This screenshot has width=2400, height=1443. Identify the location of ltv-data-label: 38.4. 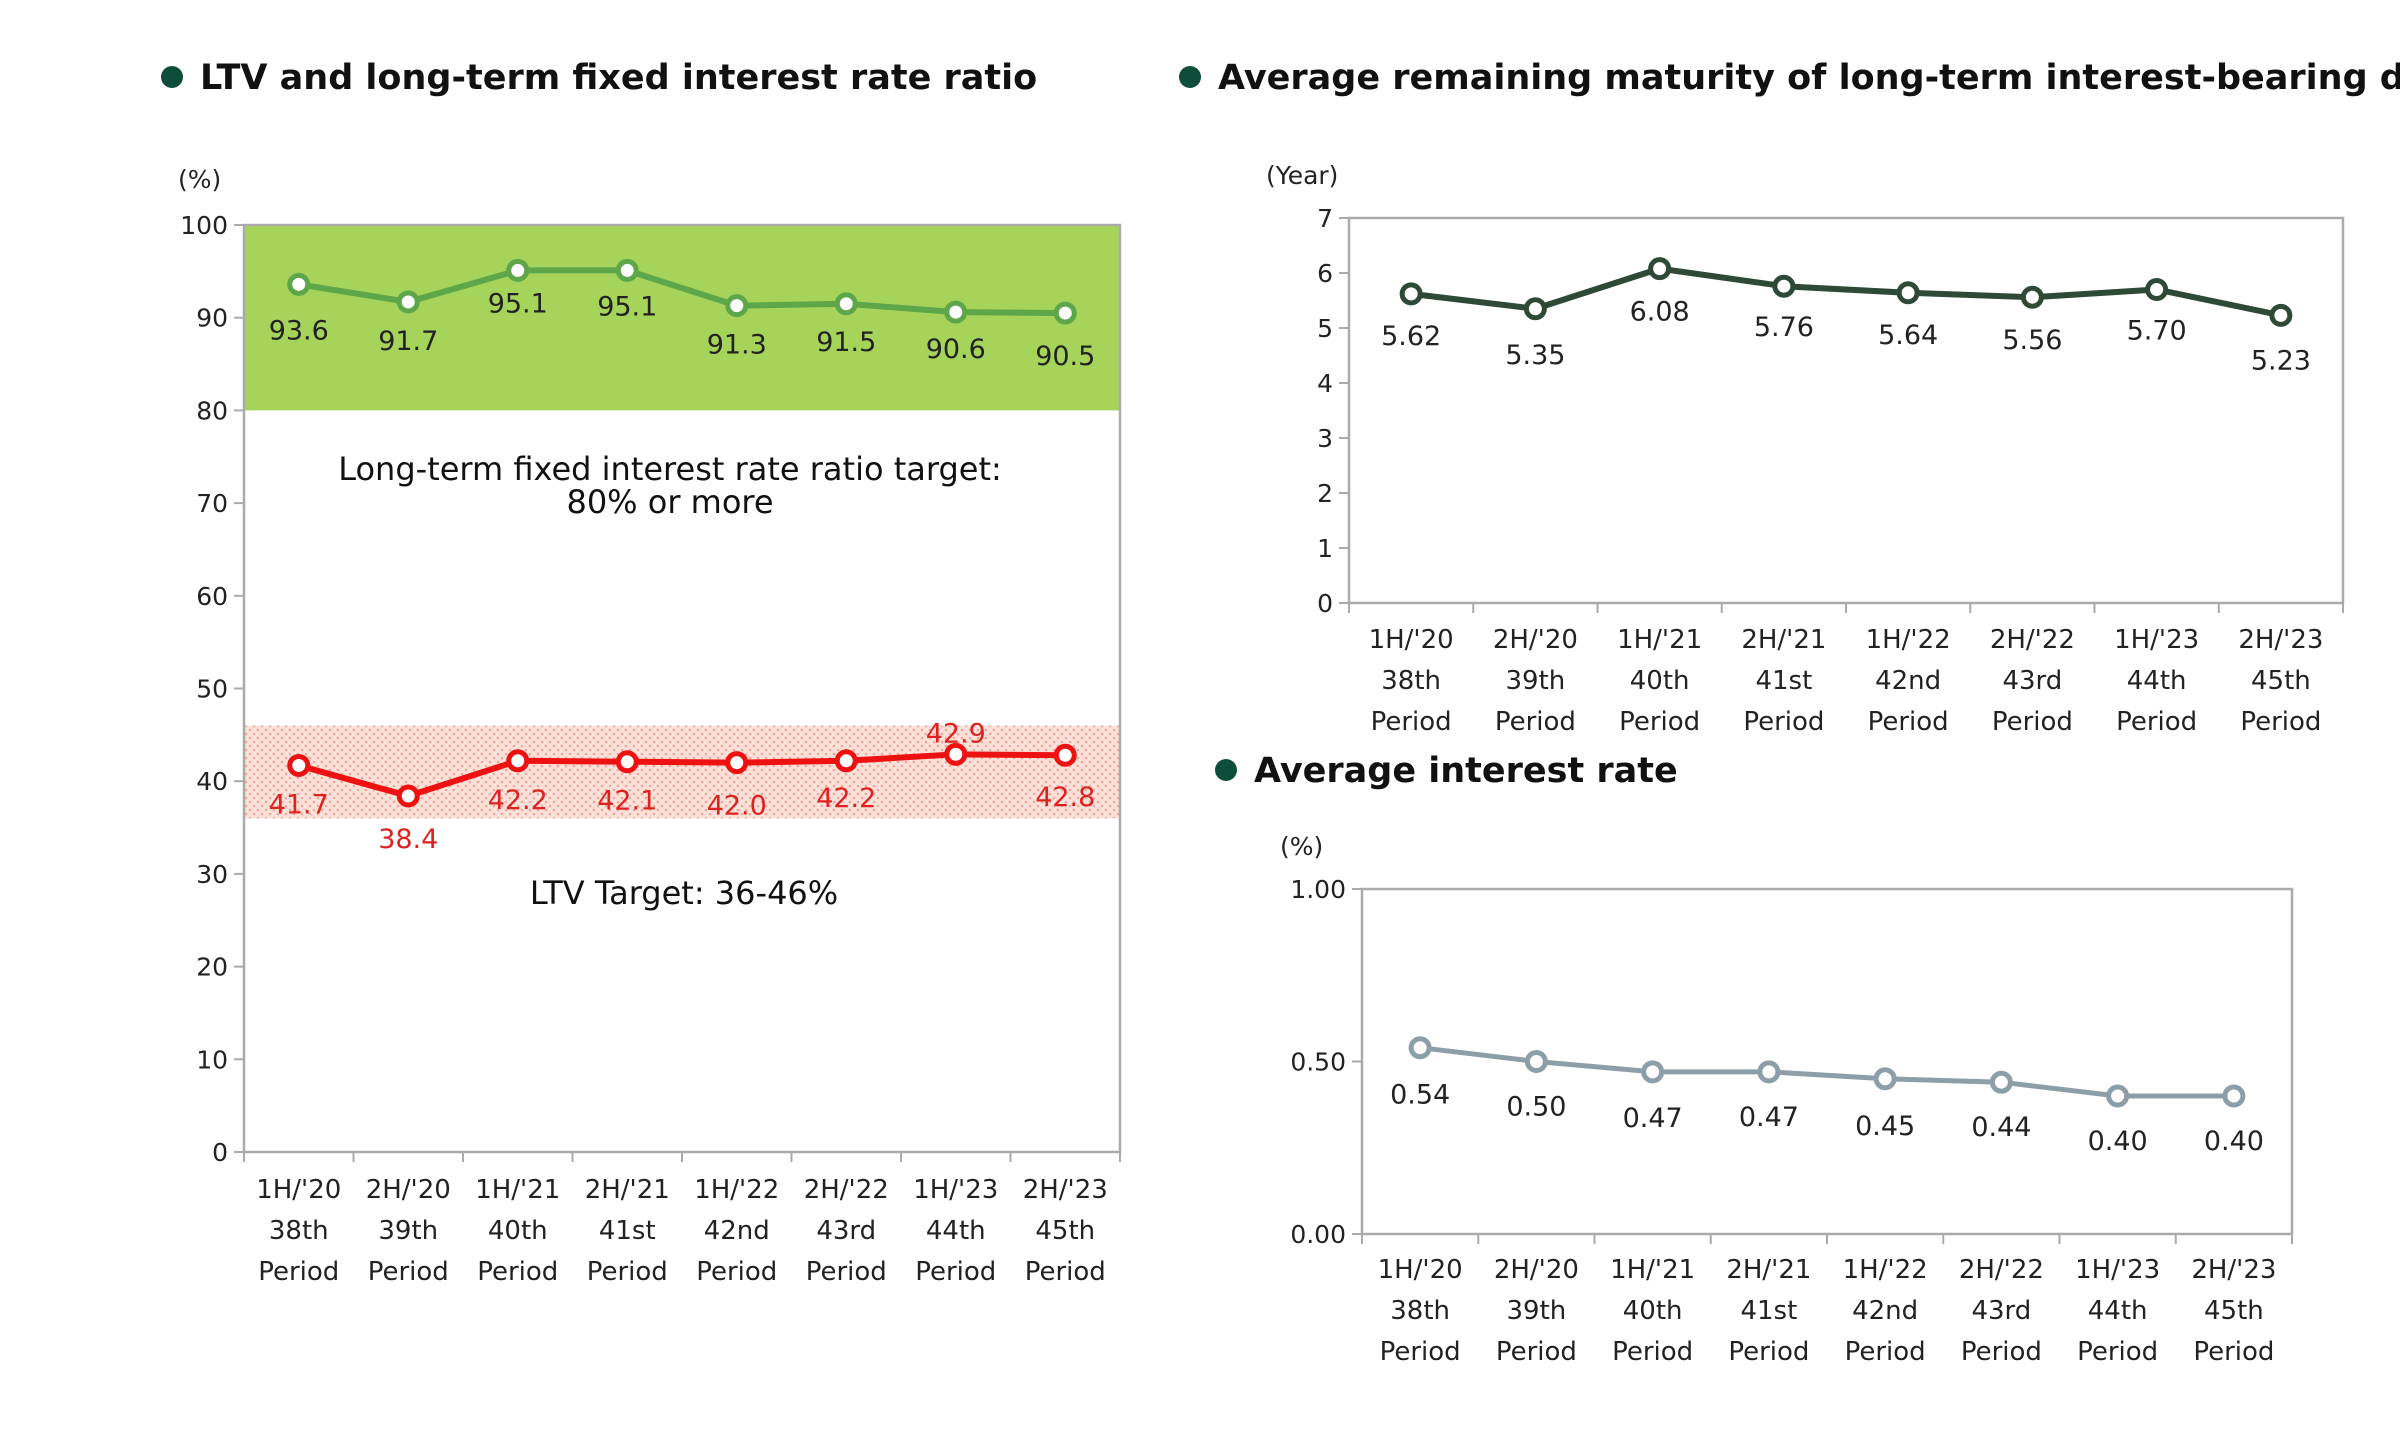
(408, 839).